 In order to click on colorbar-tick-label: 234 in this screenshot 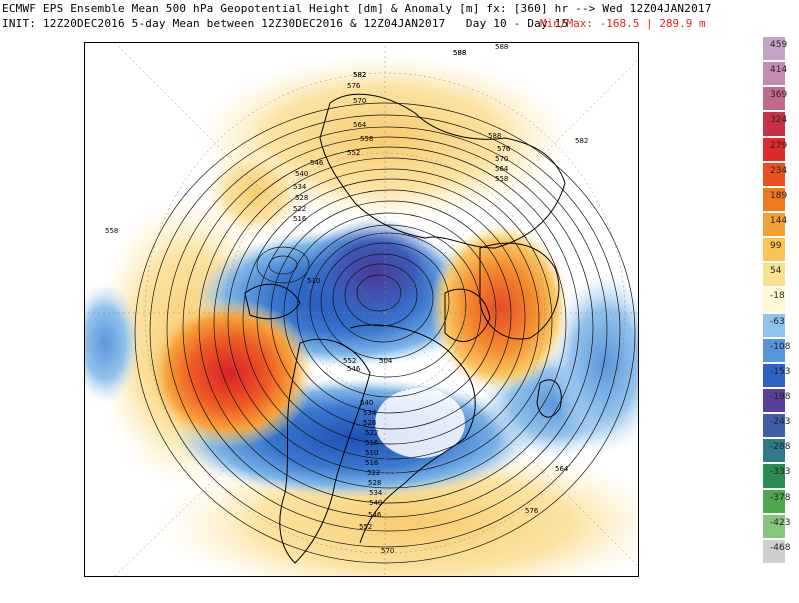, I will do `click(779, 170)`.